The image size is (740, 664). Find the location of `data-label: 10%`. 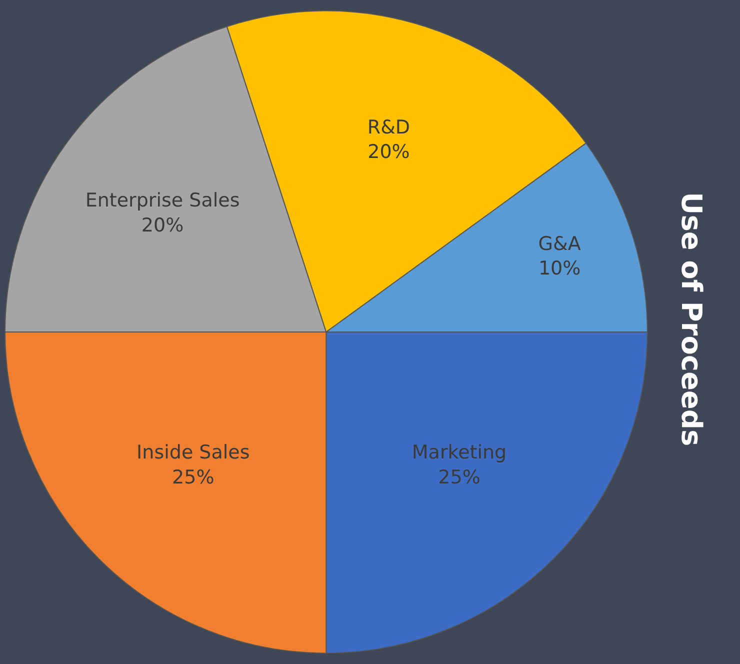

data-label: 10% is located at coordinates (559, 269).